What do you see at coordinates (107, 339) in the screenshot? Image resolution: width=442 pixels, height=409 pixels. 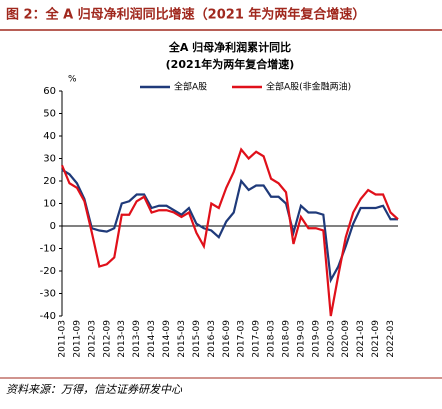 I see `x-tick-label: 2012-09` at bounding box center [107, 339].